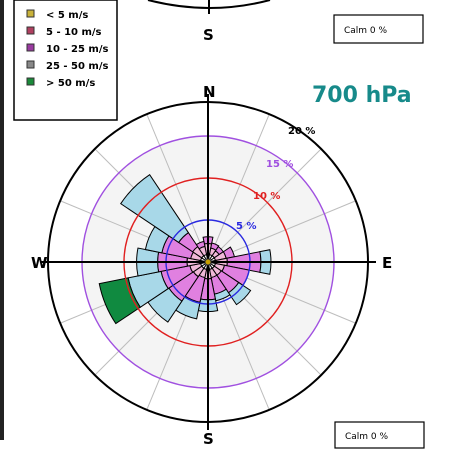  Describe the element at coordinates (301, 131) in the screenshot. I see `ring-label-20: 20 %` at that location.